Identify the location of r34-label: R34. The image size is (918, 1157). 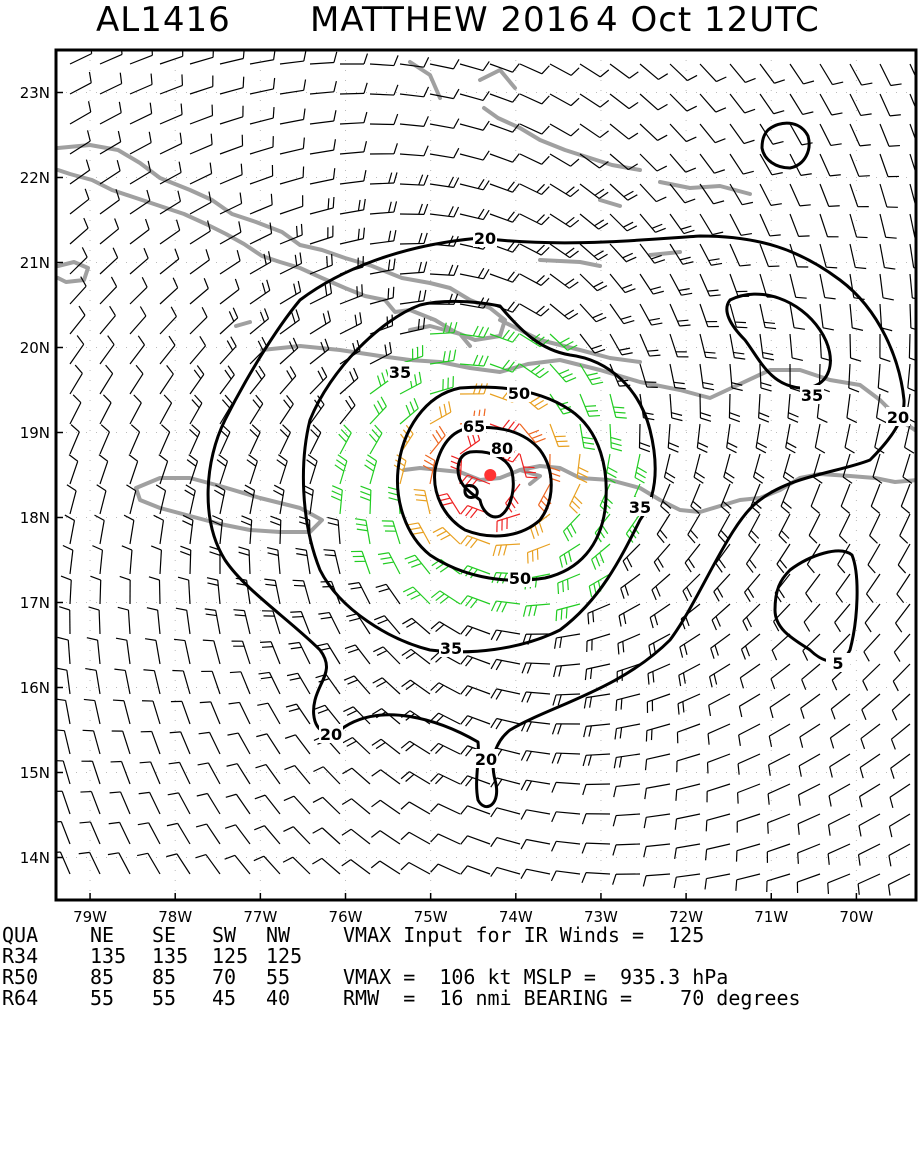
(20, 956).